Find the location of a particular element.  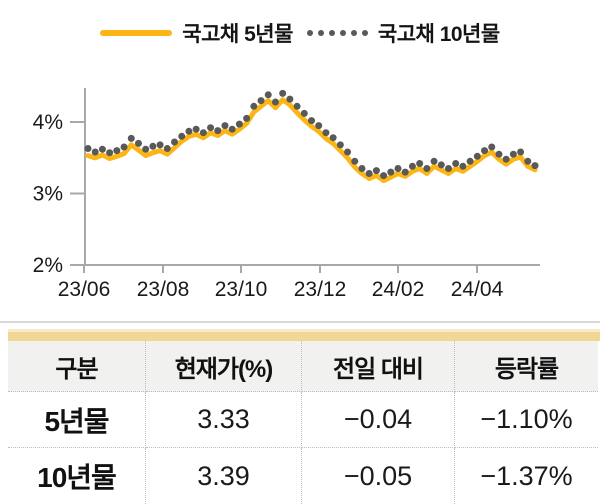

legend-label-10yr: 국고채 10년물 is located at coordinates (438, 34).